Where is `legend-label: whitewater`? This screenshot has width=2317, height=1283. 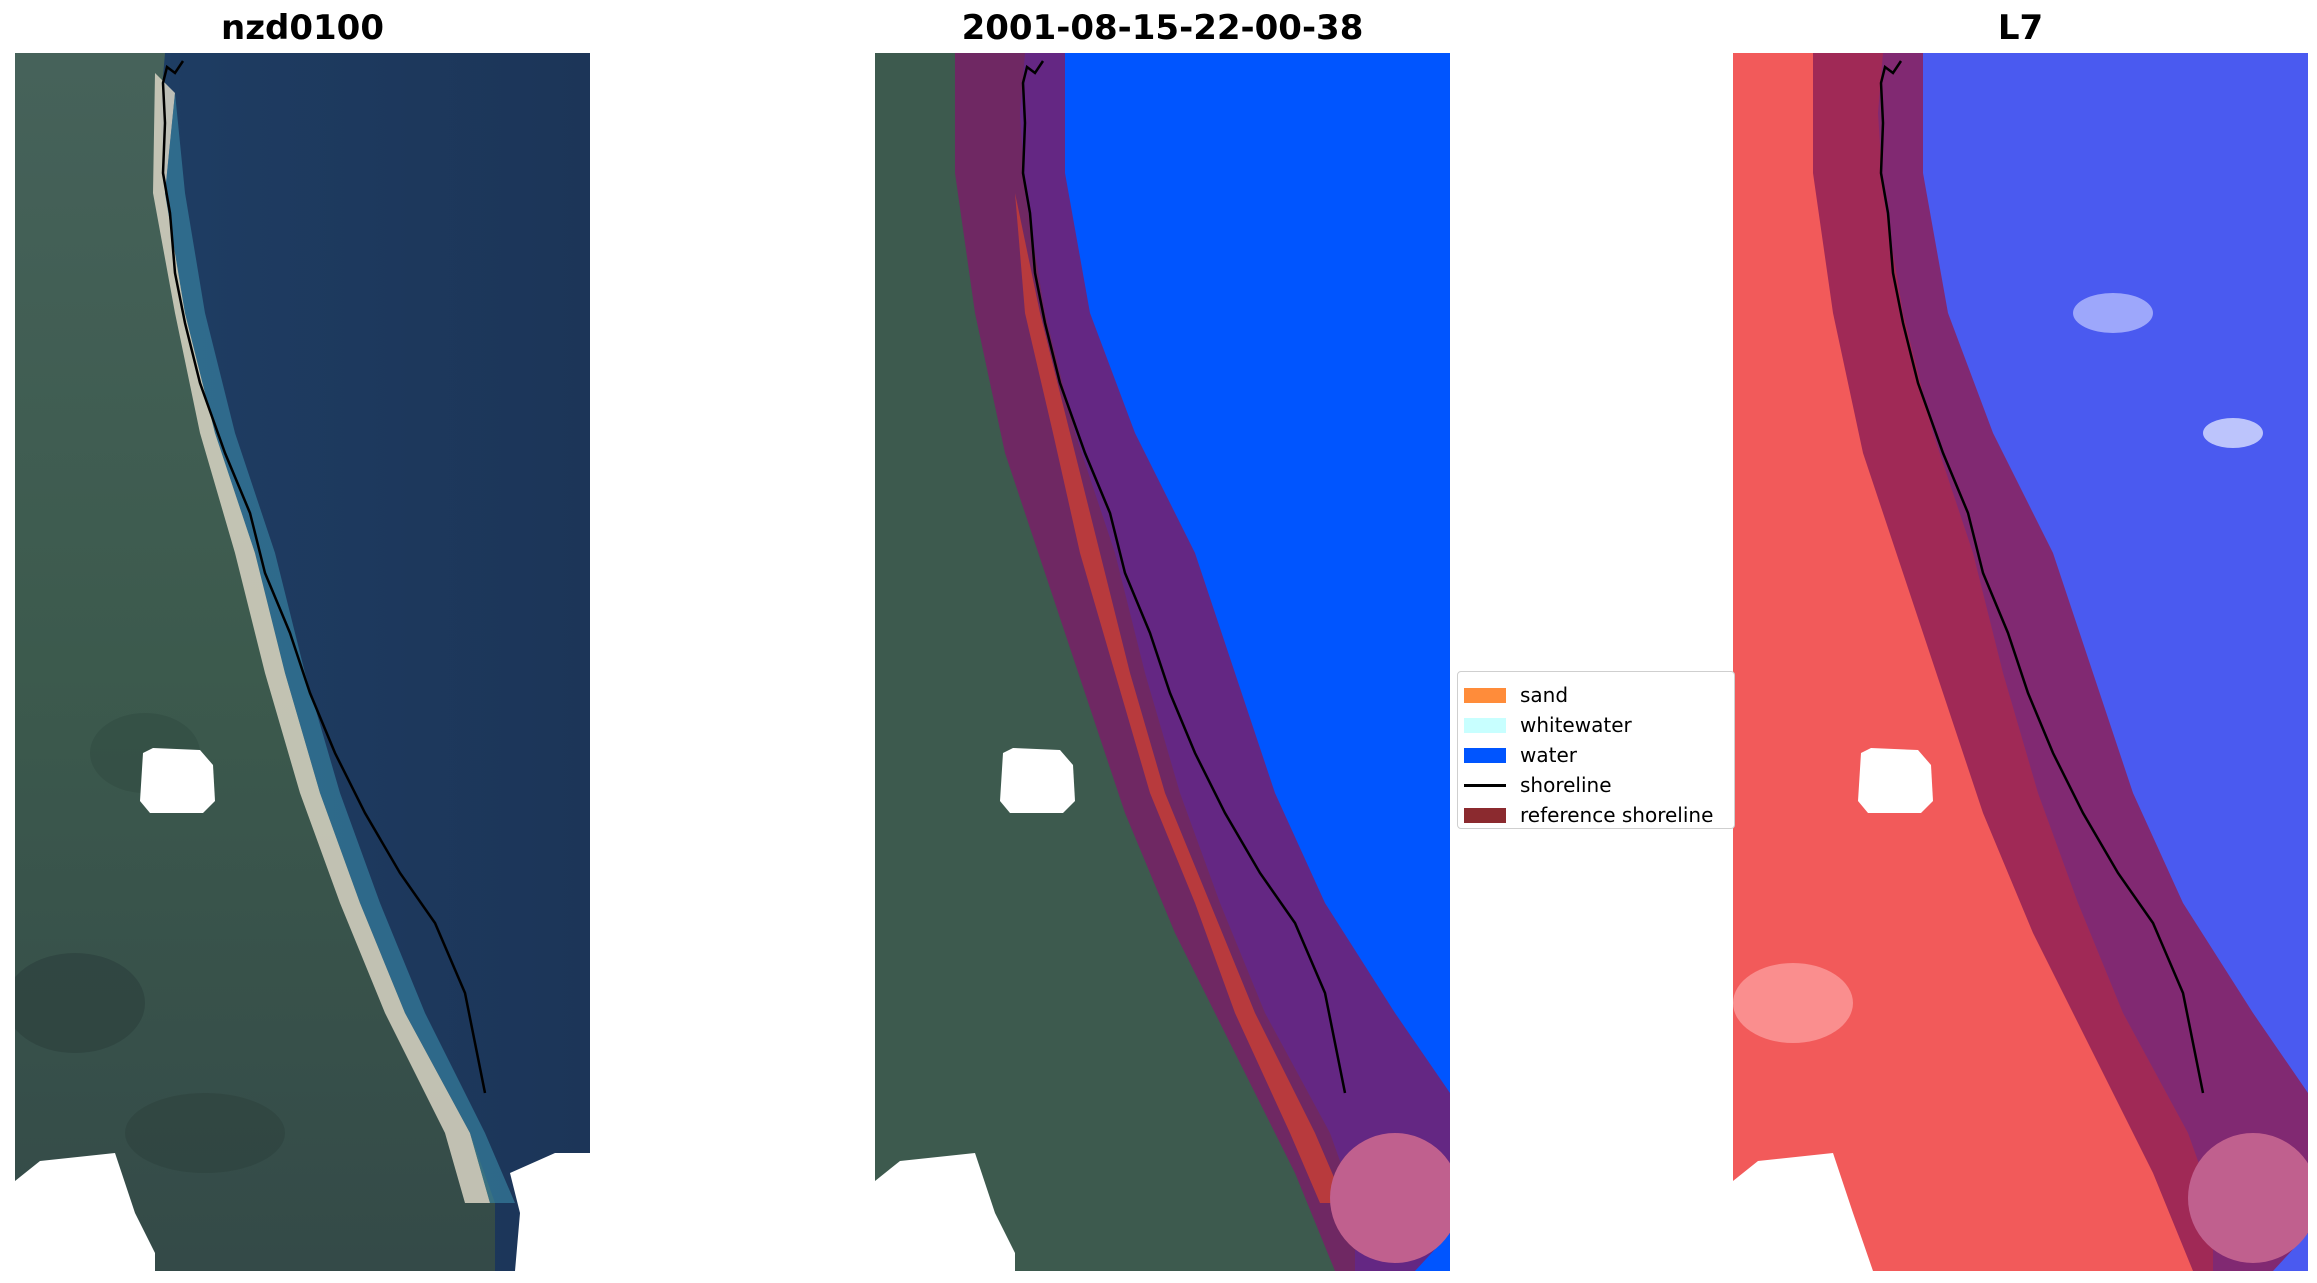
legend-label: whitewater is located at coordinates (1576, 725).